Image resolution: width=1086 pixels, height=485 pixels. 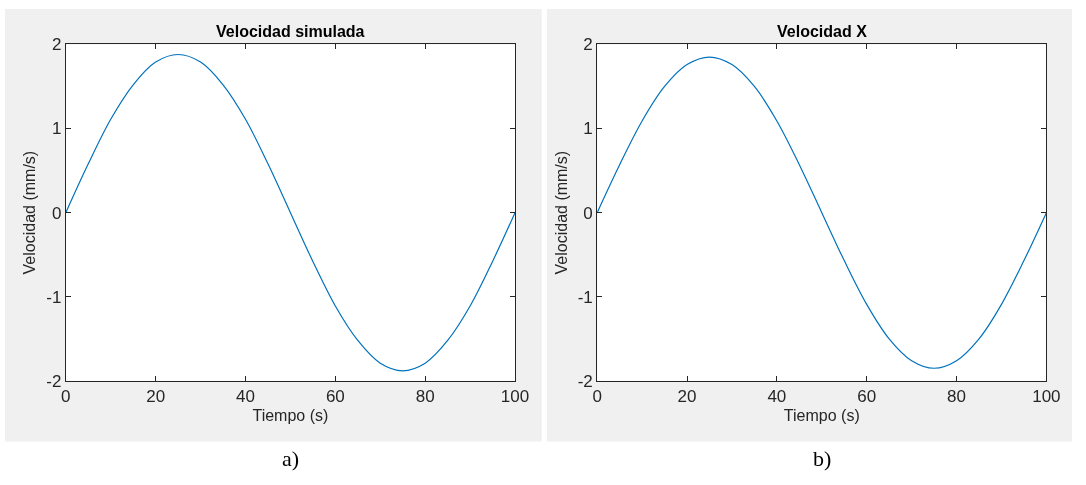 I want to click on text: a), so click(x=291, y=458).